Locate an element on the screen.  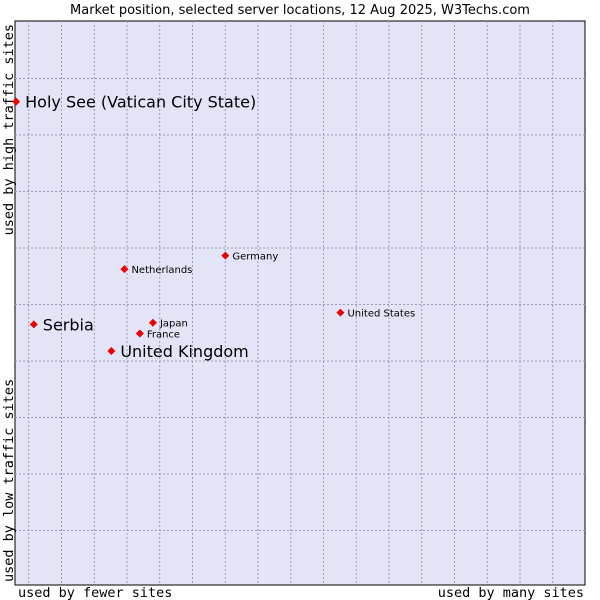
point-france: France is located at coordinates (157, 334).